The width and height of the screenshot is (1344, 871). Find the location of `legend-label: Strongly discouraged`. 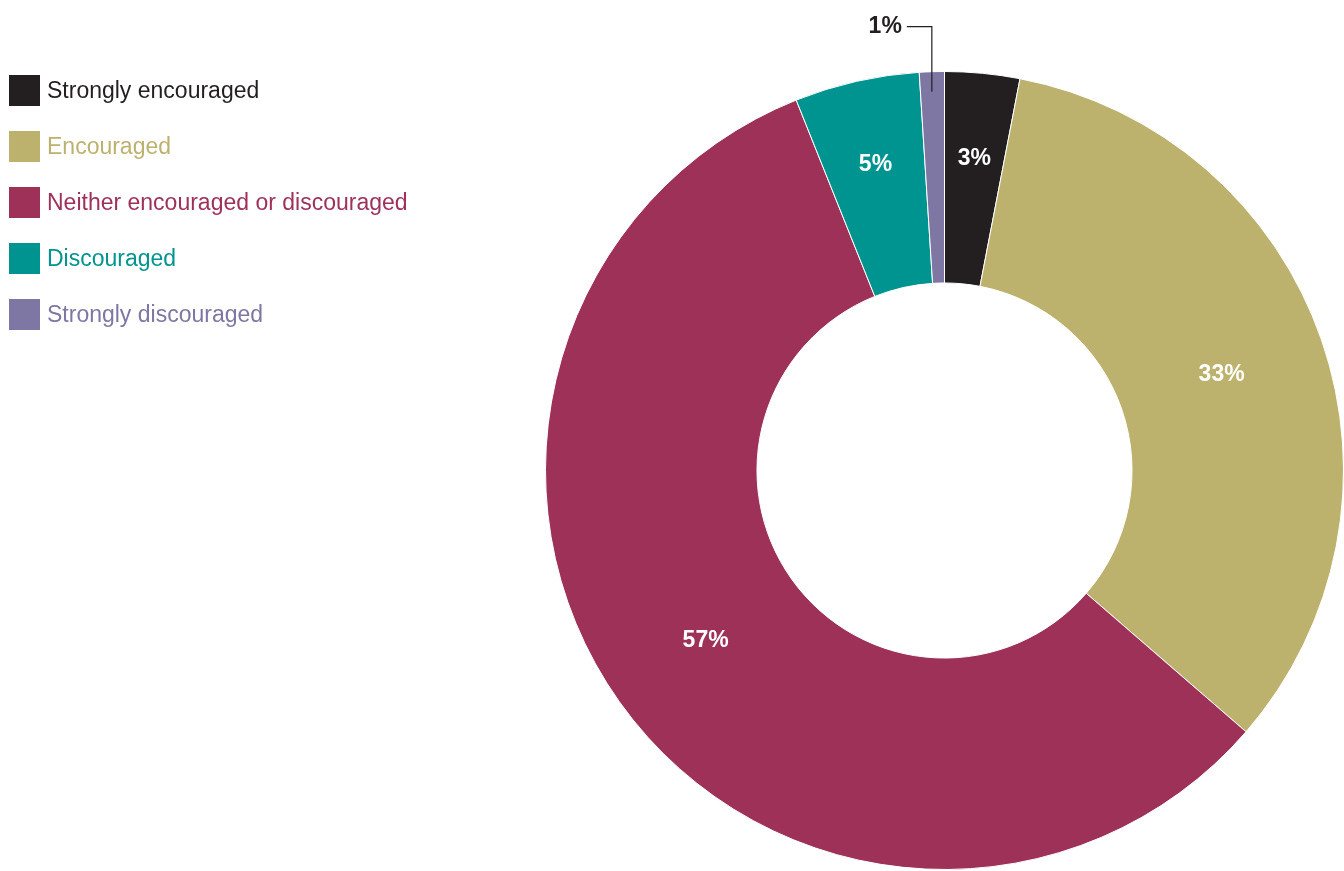

legend-label: Strongly discouraged is located at coordinates (155, 314).